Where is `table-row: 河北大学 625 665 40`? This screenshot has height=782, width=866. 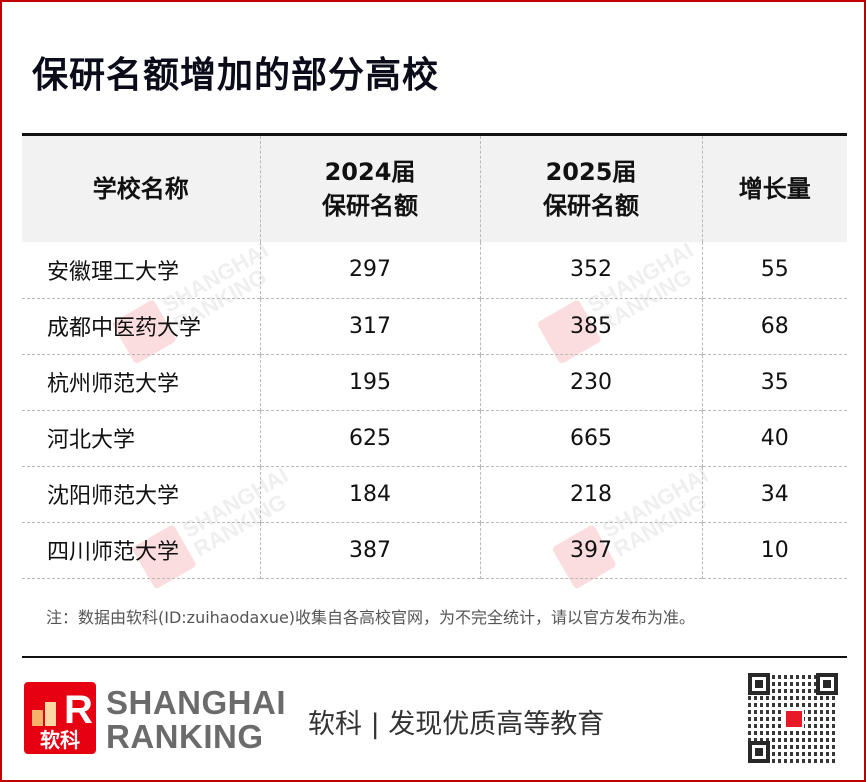
table-row: 河北大学 625 665 40 is located at coordinates (434, 438).